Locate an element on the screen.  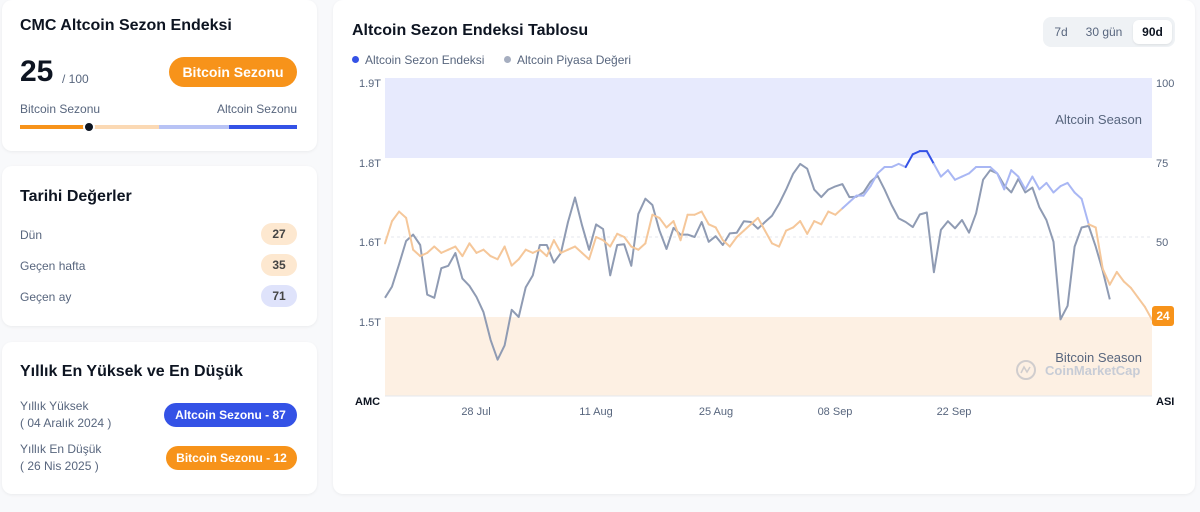
y-left-tick: 1.9T is located at coordinates (370, 84).